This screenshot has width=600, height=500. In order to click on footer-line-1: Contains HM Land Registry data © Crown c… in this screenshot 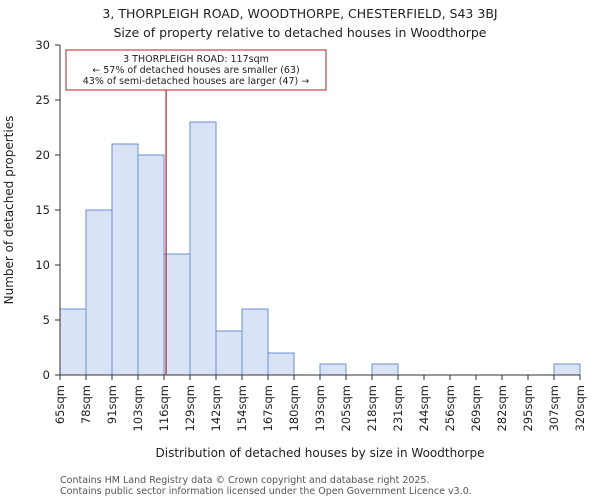, I will do `click(245, 480)`.